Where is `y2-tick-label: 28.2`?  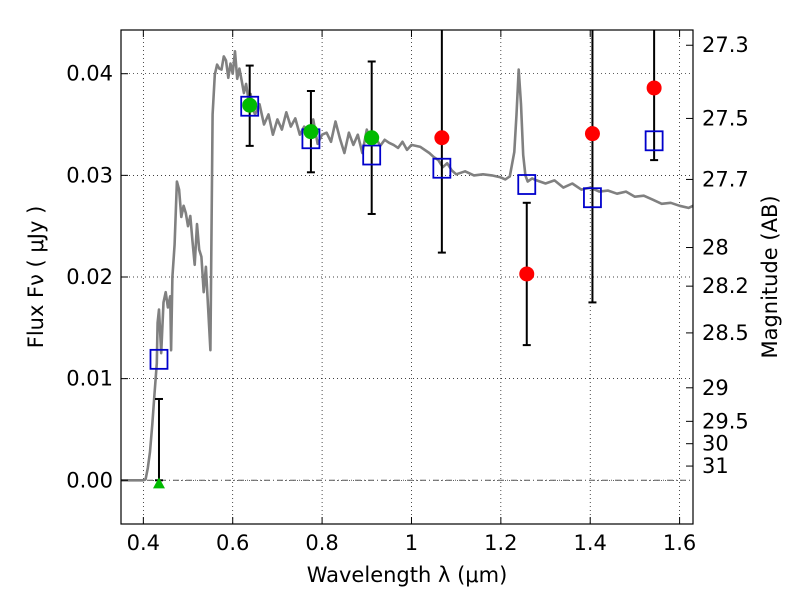 y2-tick-label: 28.2 is located at coordinates (725, 286).